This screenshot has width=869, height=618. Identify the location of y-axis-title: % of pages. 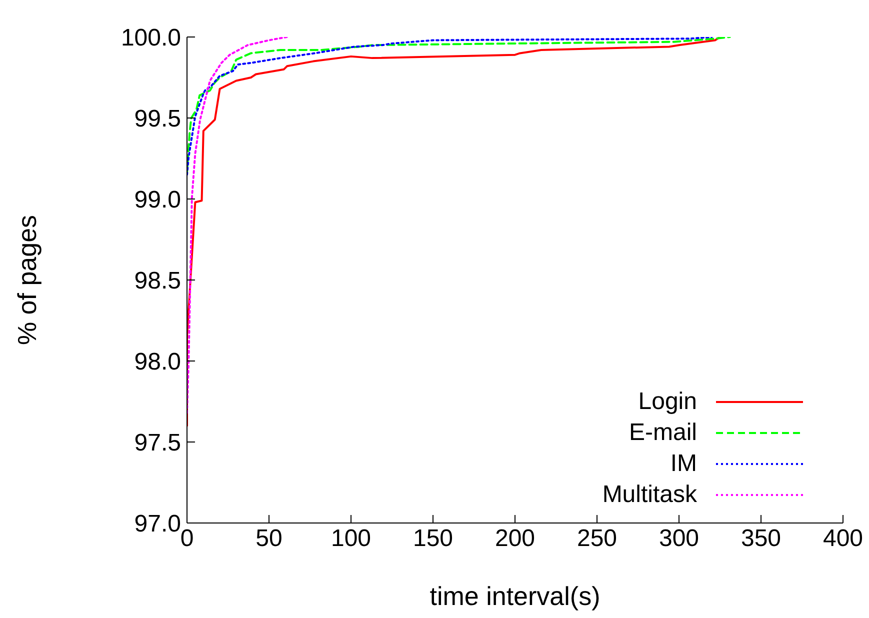
(27, 280).